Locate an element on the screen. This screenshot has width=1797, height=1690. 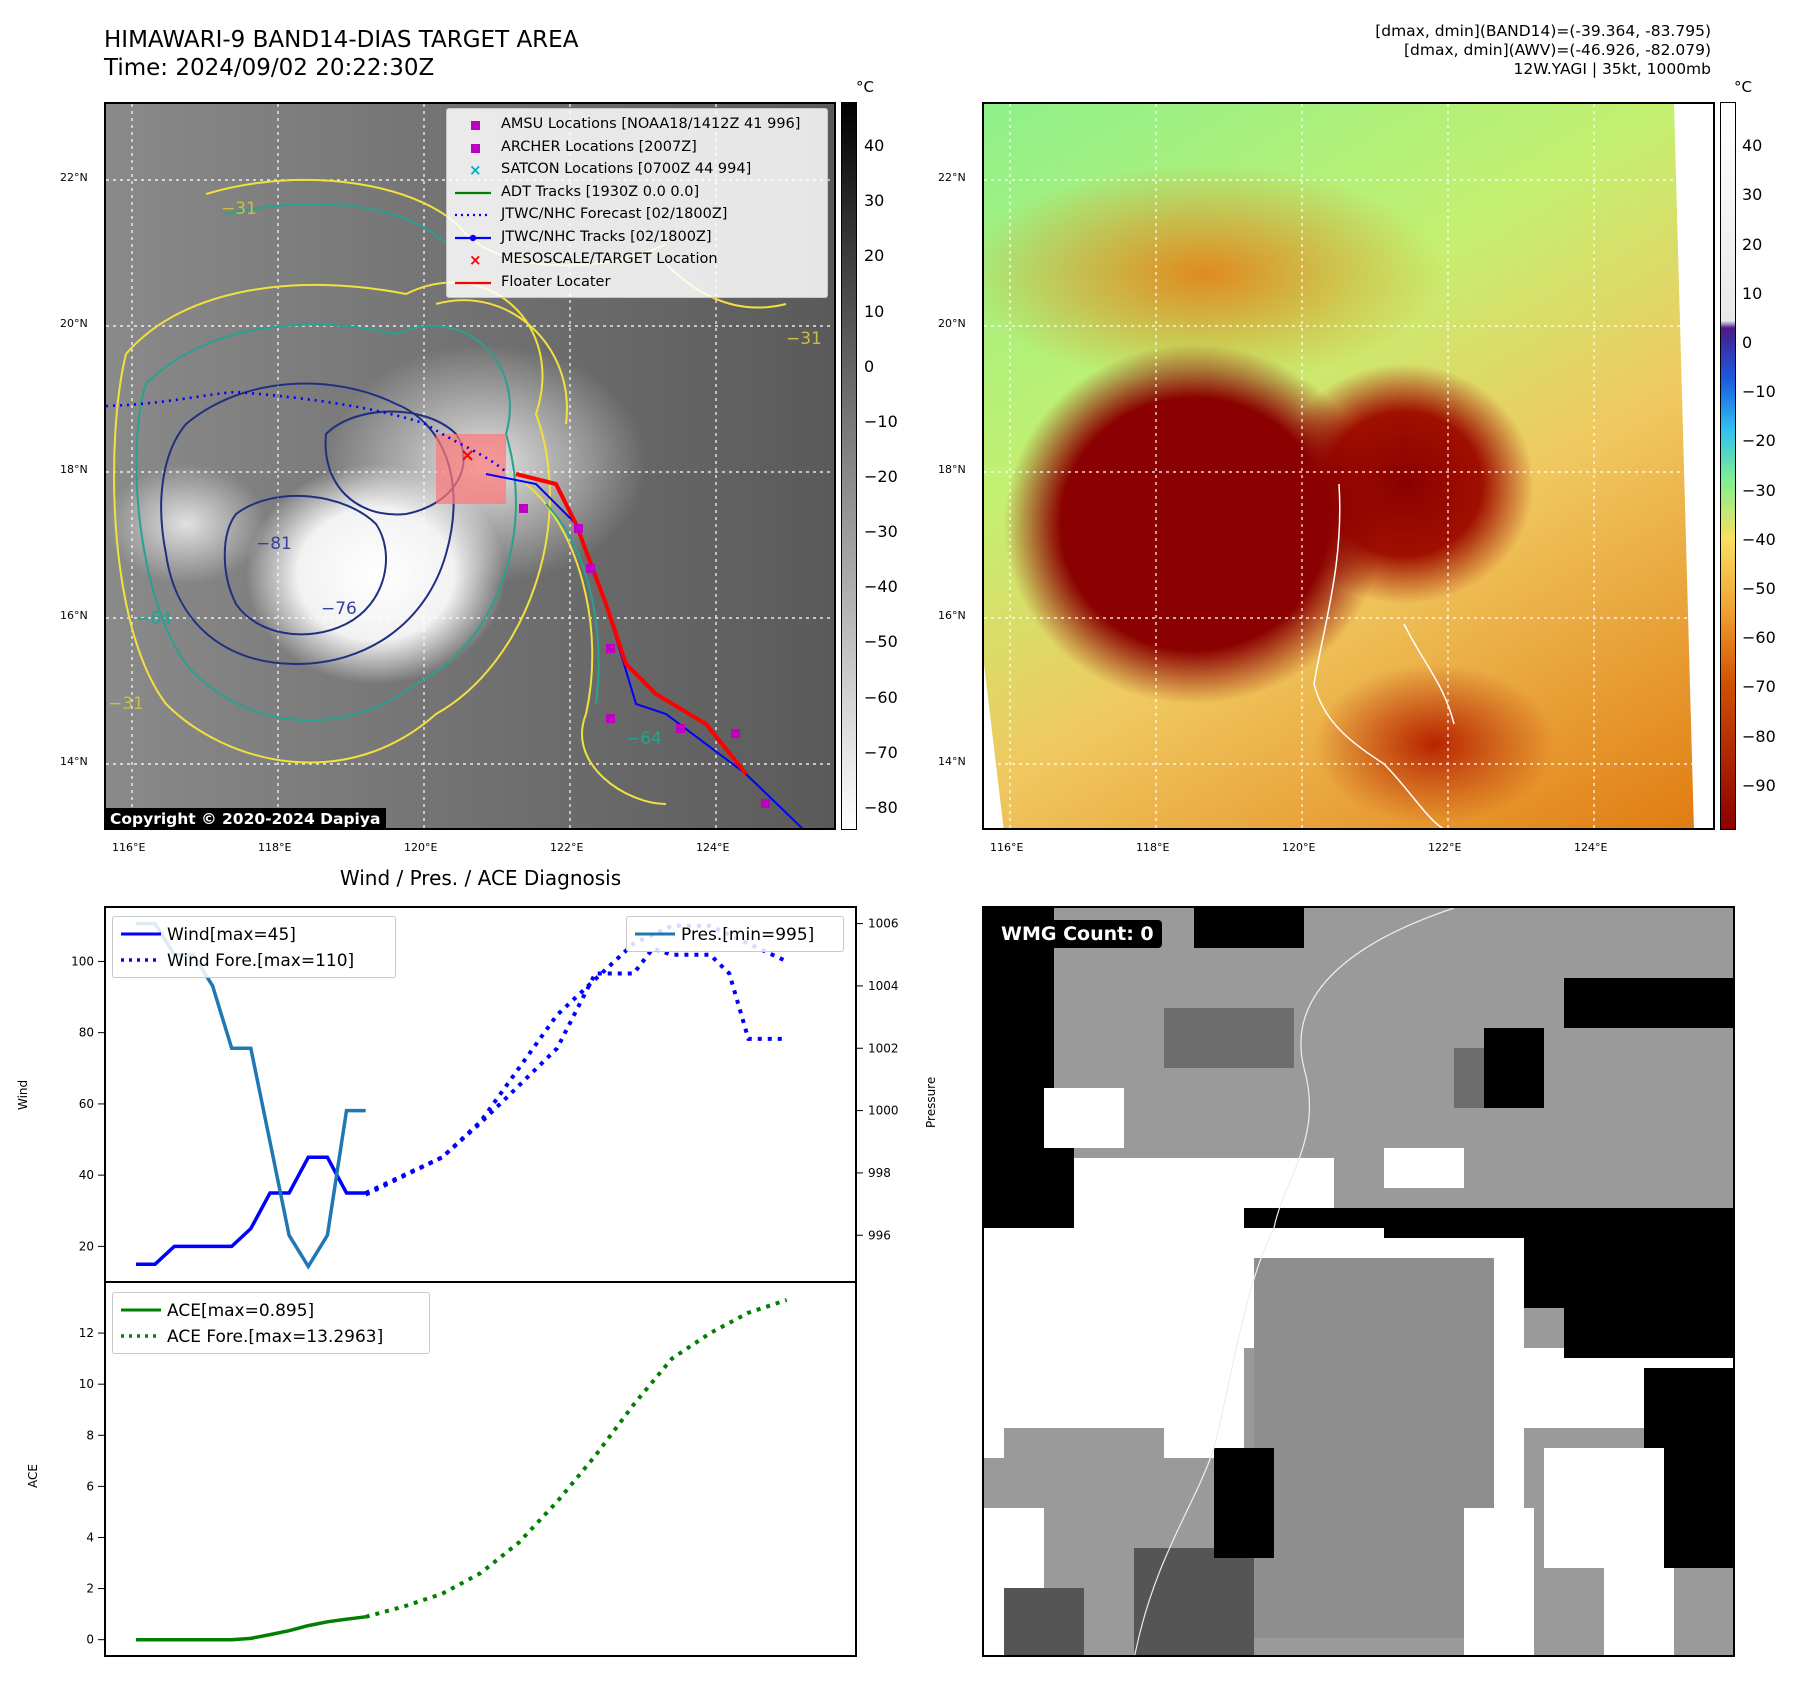
axis-tick-label: 4 is located at coordinates (90, 1537).